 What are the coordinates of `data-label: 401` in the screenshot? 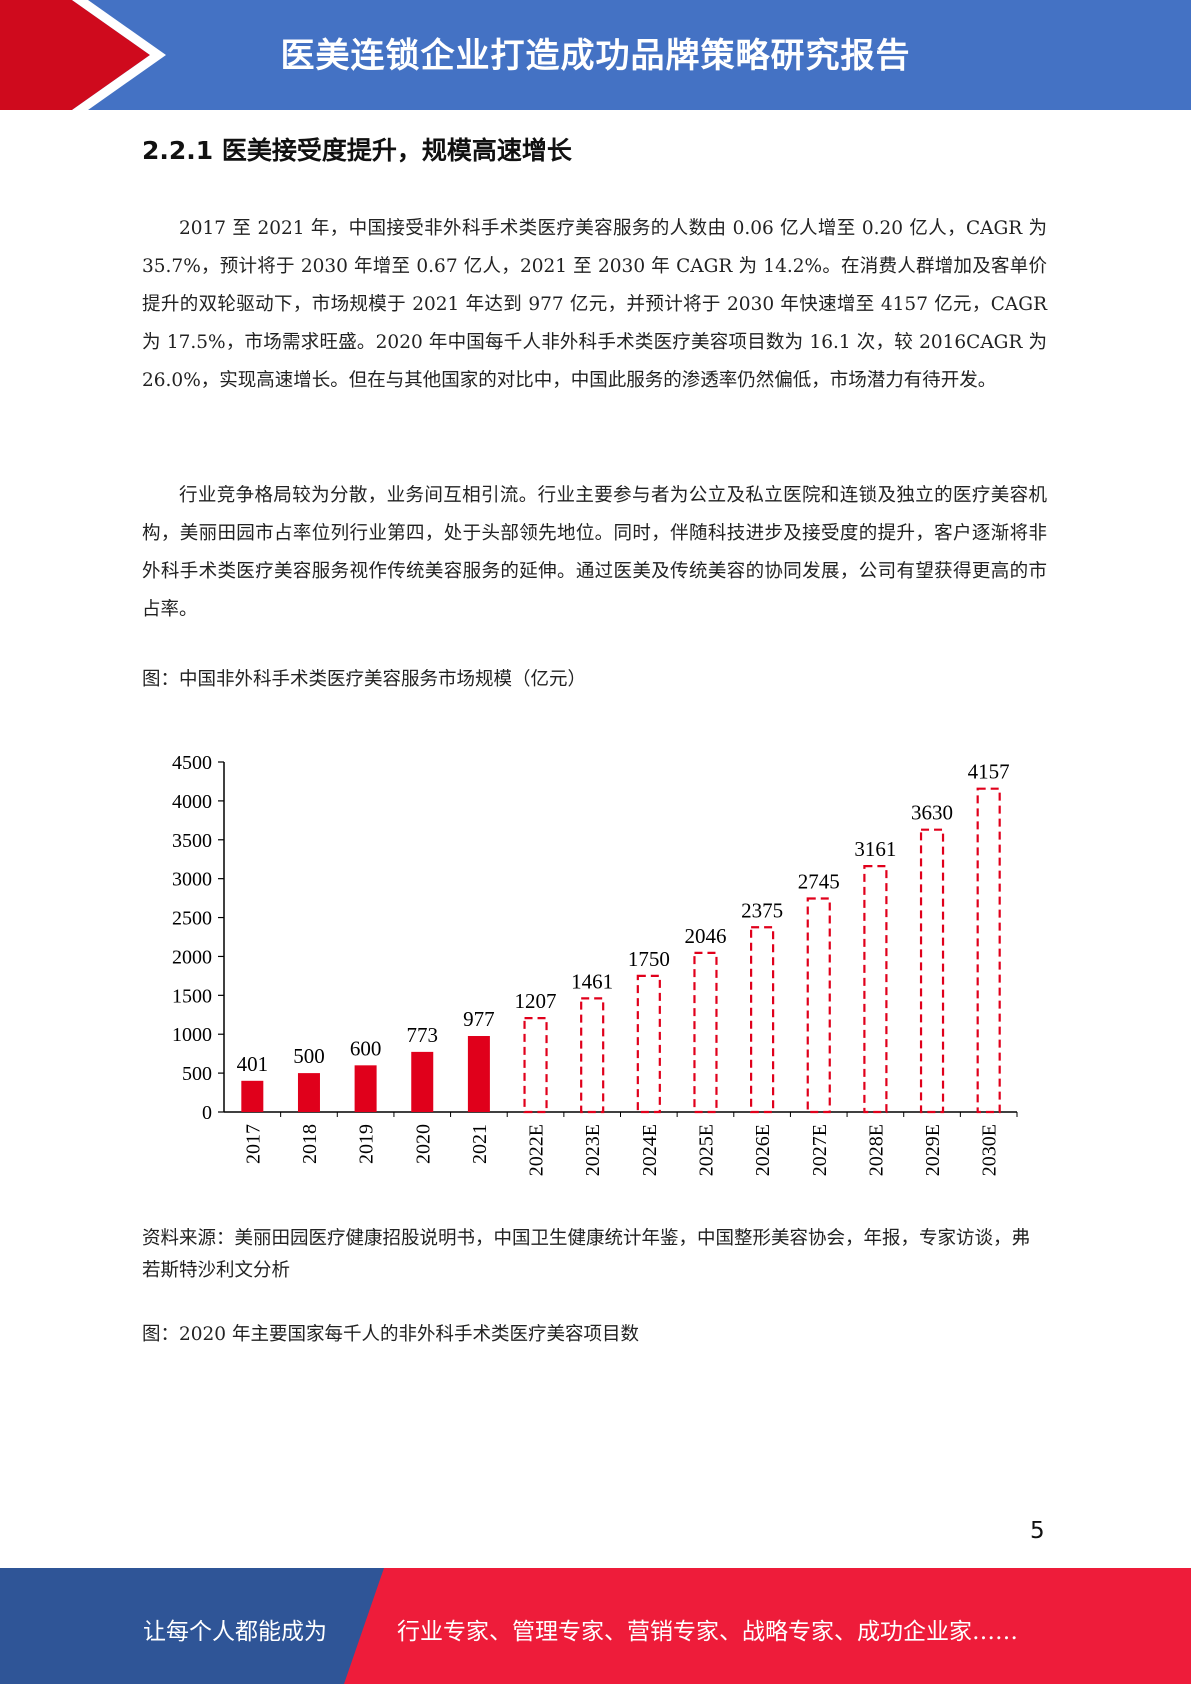 It's located at (252, 1064).